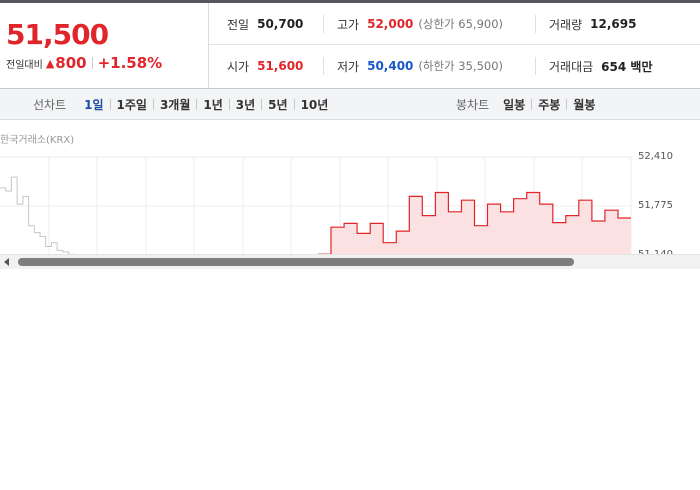 The height and width of the screenshot is (490, 700). Describe the element at coordinates (130, 63) in the screenshot. I see `change-percent: +1.58%` at that location.